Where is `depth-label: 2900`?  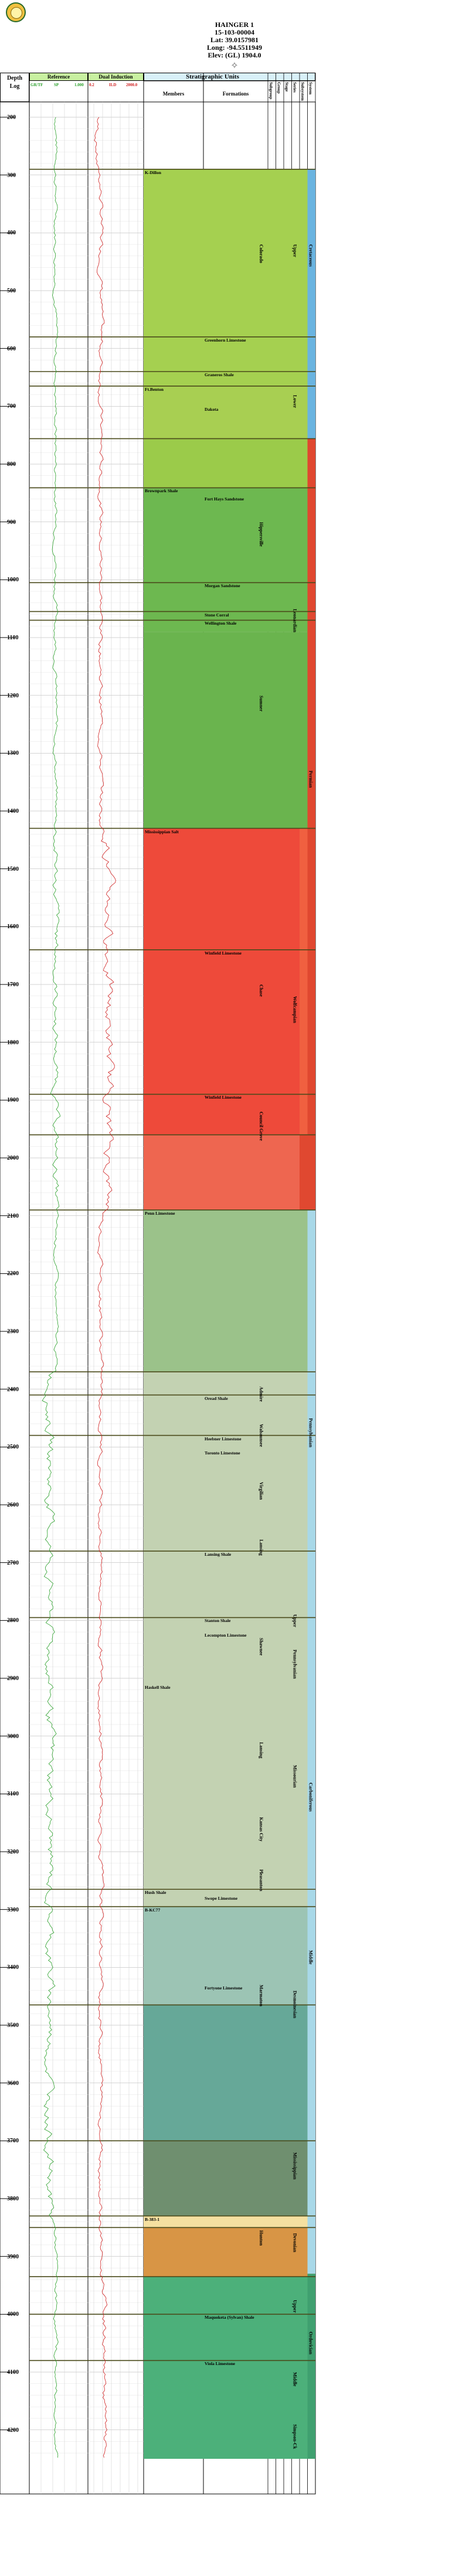
depth-label: 2900 is located at coordinates (13, 1678).